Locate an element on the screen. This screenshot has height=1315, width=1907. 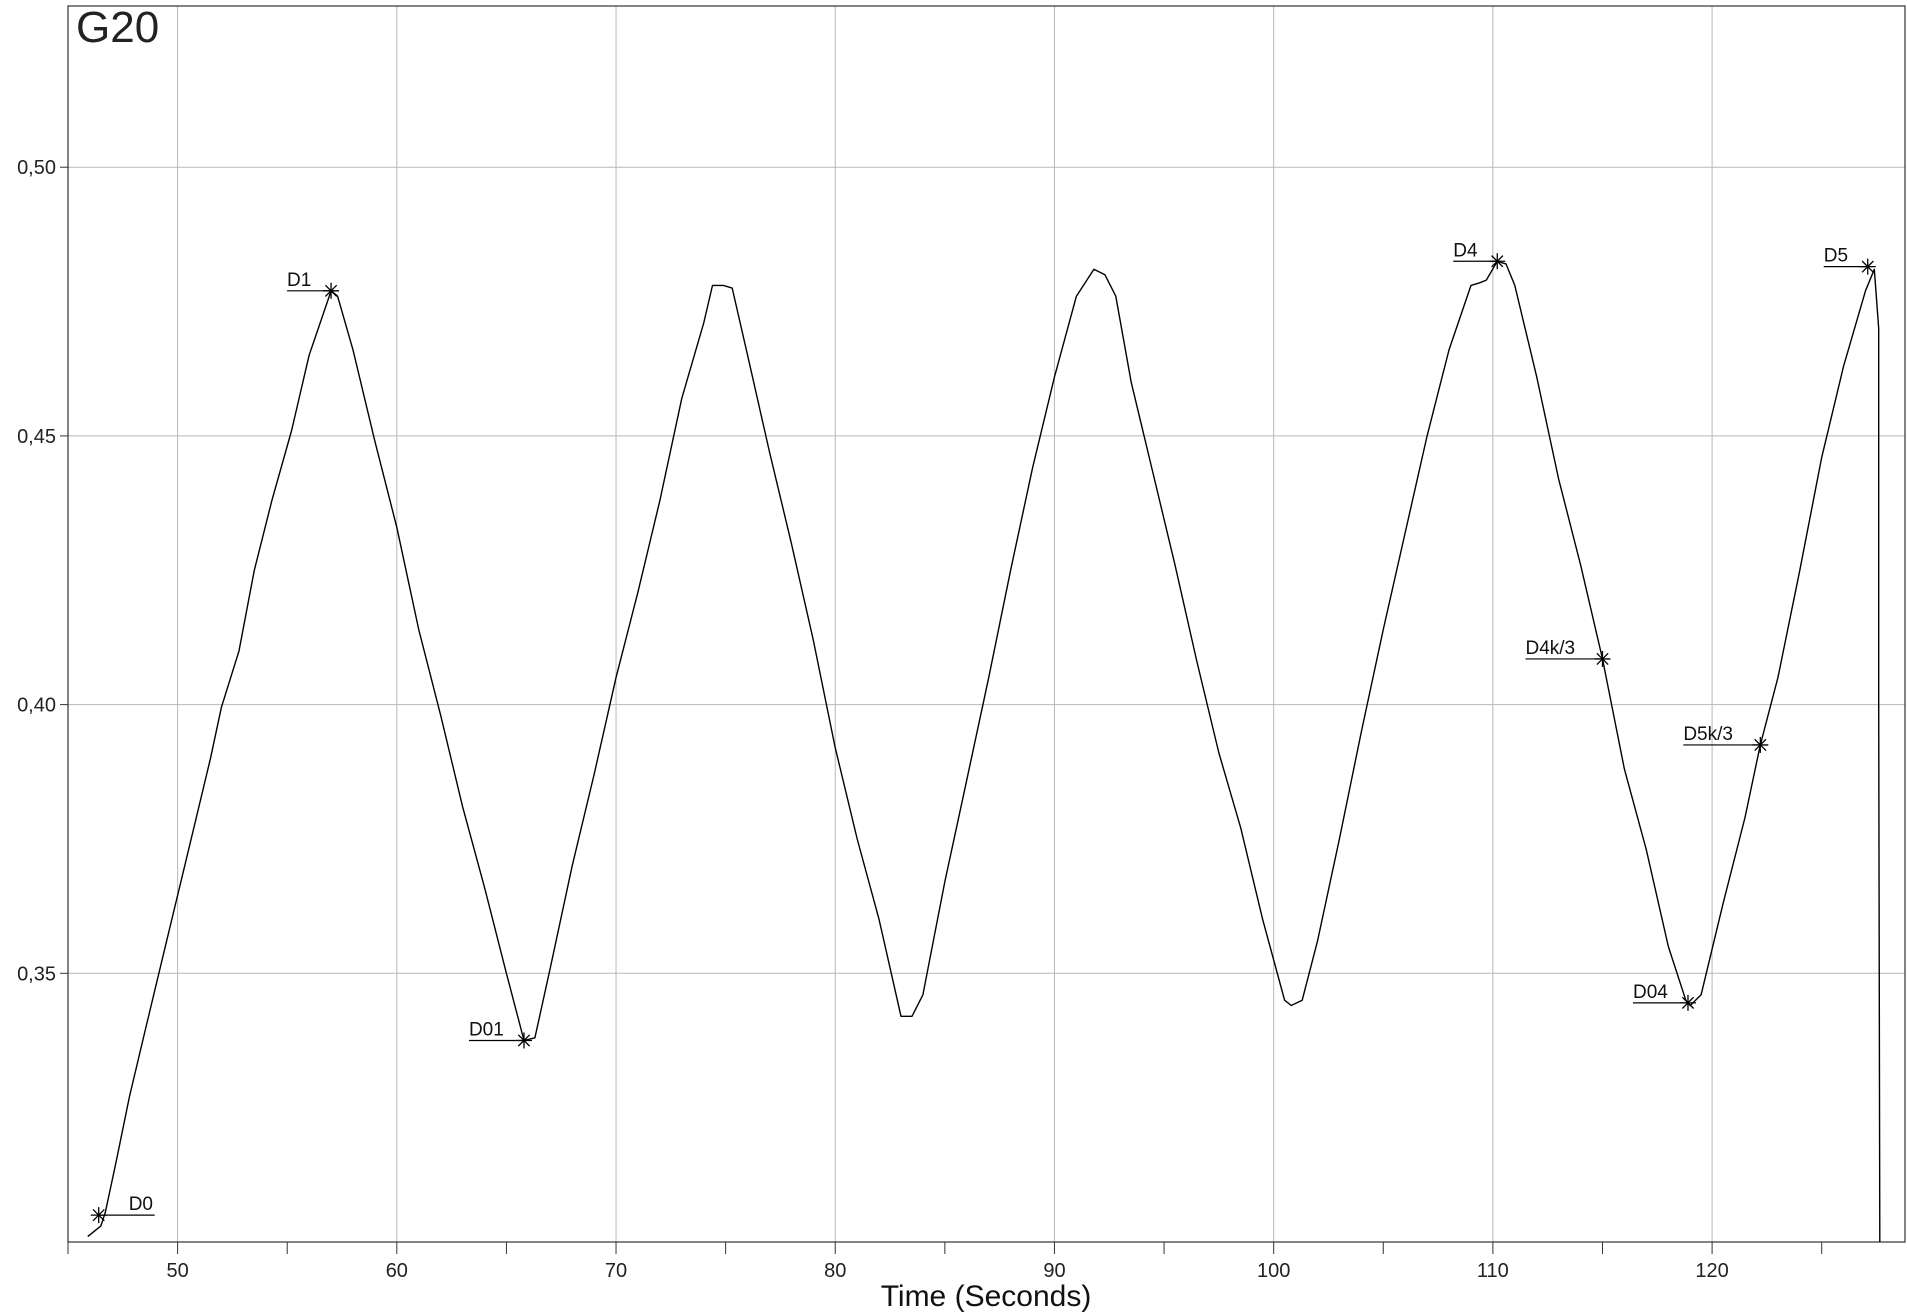
annotation-d4: D4 is located at coordinates (1479, 255).